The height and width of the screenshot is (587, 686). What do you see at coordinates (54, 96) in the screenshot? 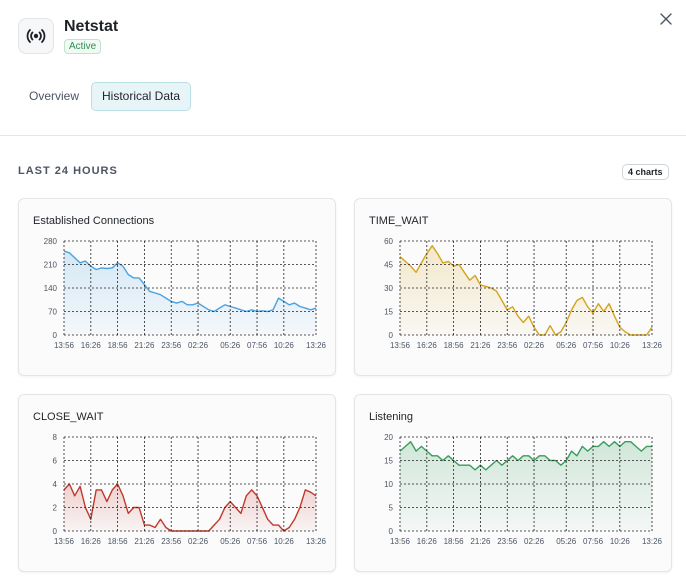
I see `tab: Overview` at bounding box center [54, 96].